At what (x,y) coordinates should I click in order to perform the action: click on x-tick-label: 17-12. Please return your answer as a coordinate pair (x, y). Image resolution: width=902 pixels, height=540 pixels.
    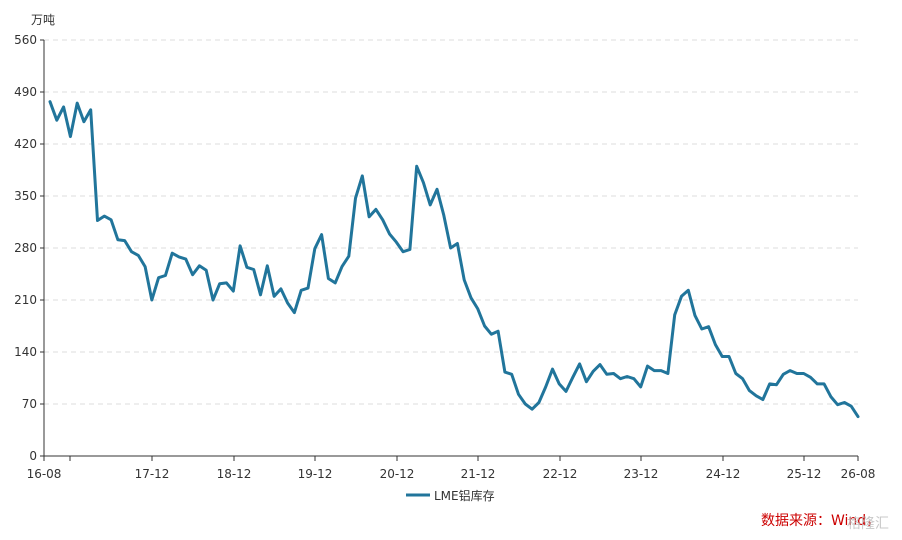
    Looking at the image, I should click on (152, 474).